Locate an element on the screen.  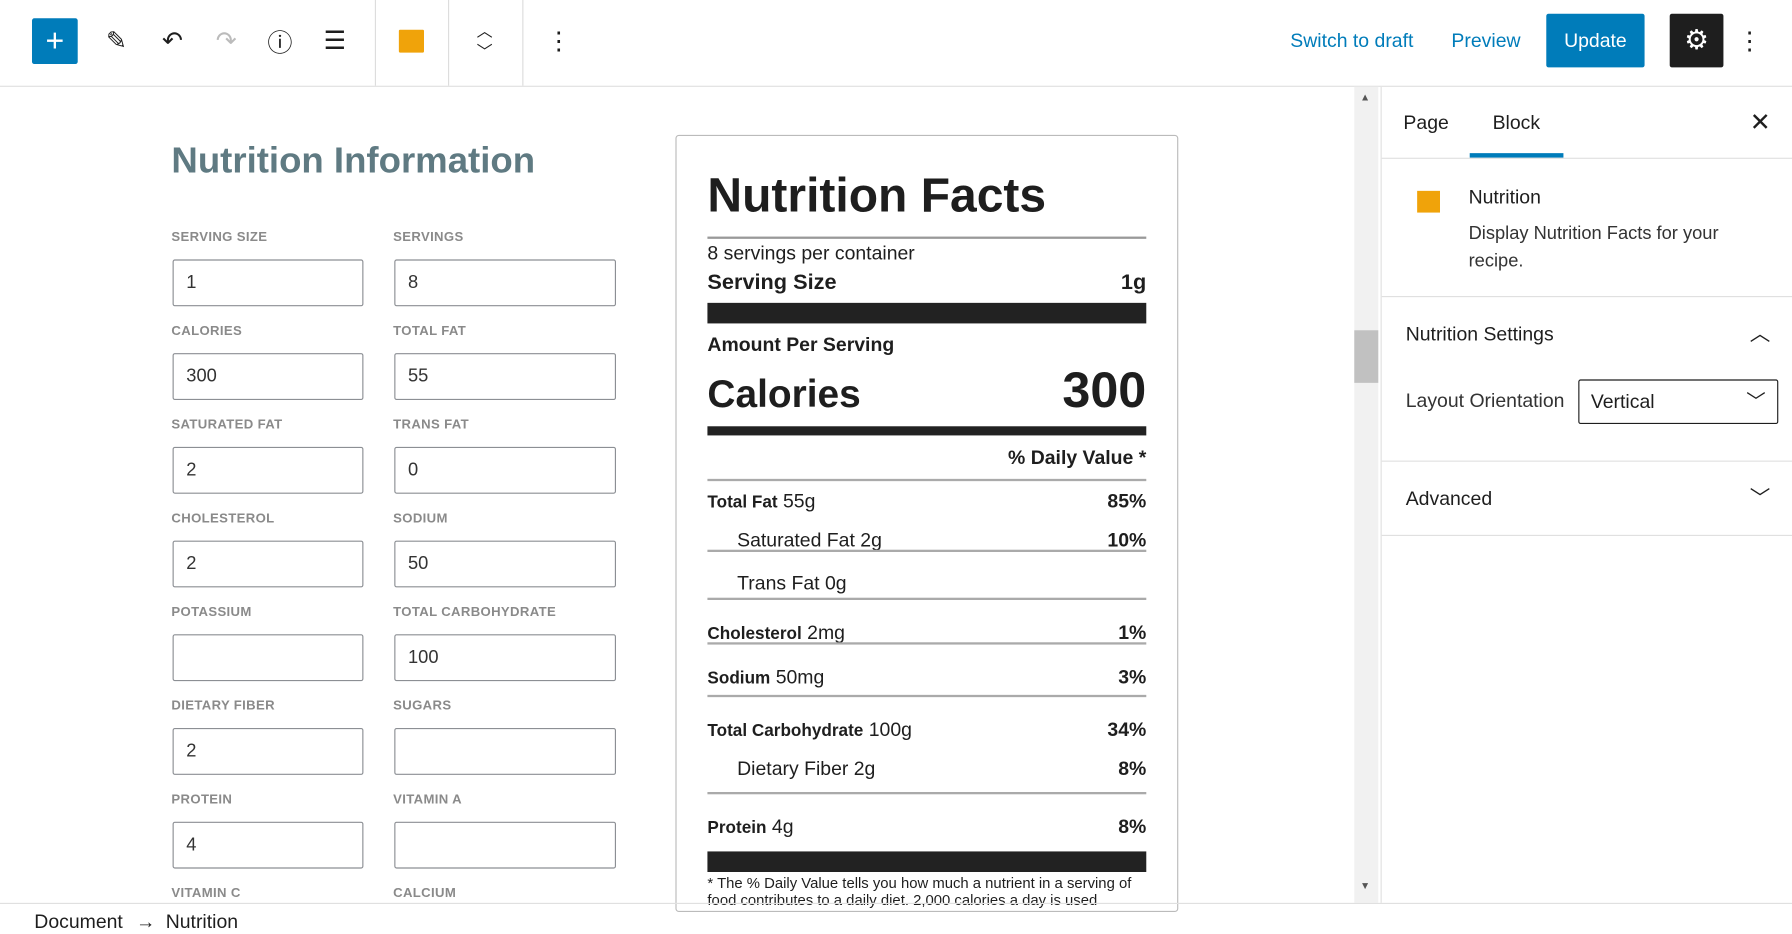
nutrient-amount: 100g is located at coordinates (890, 729).